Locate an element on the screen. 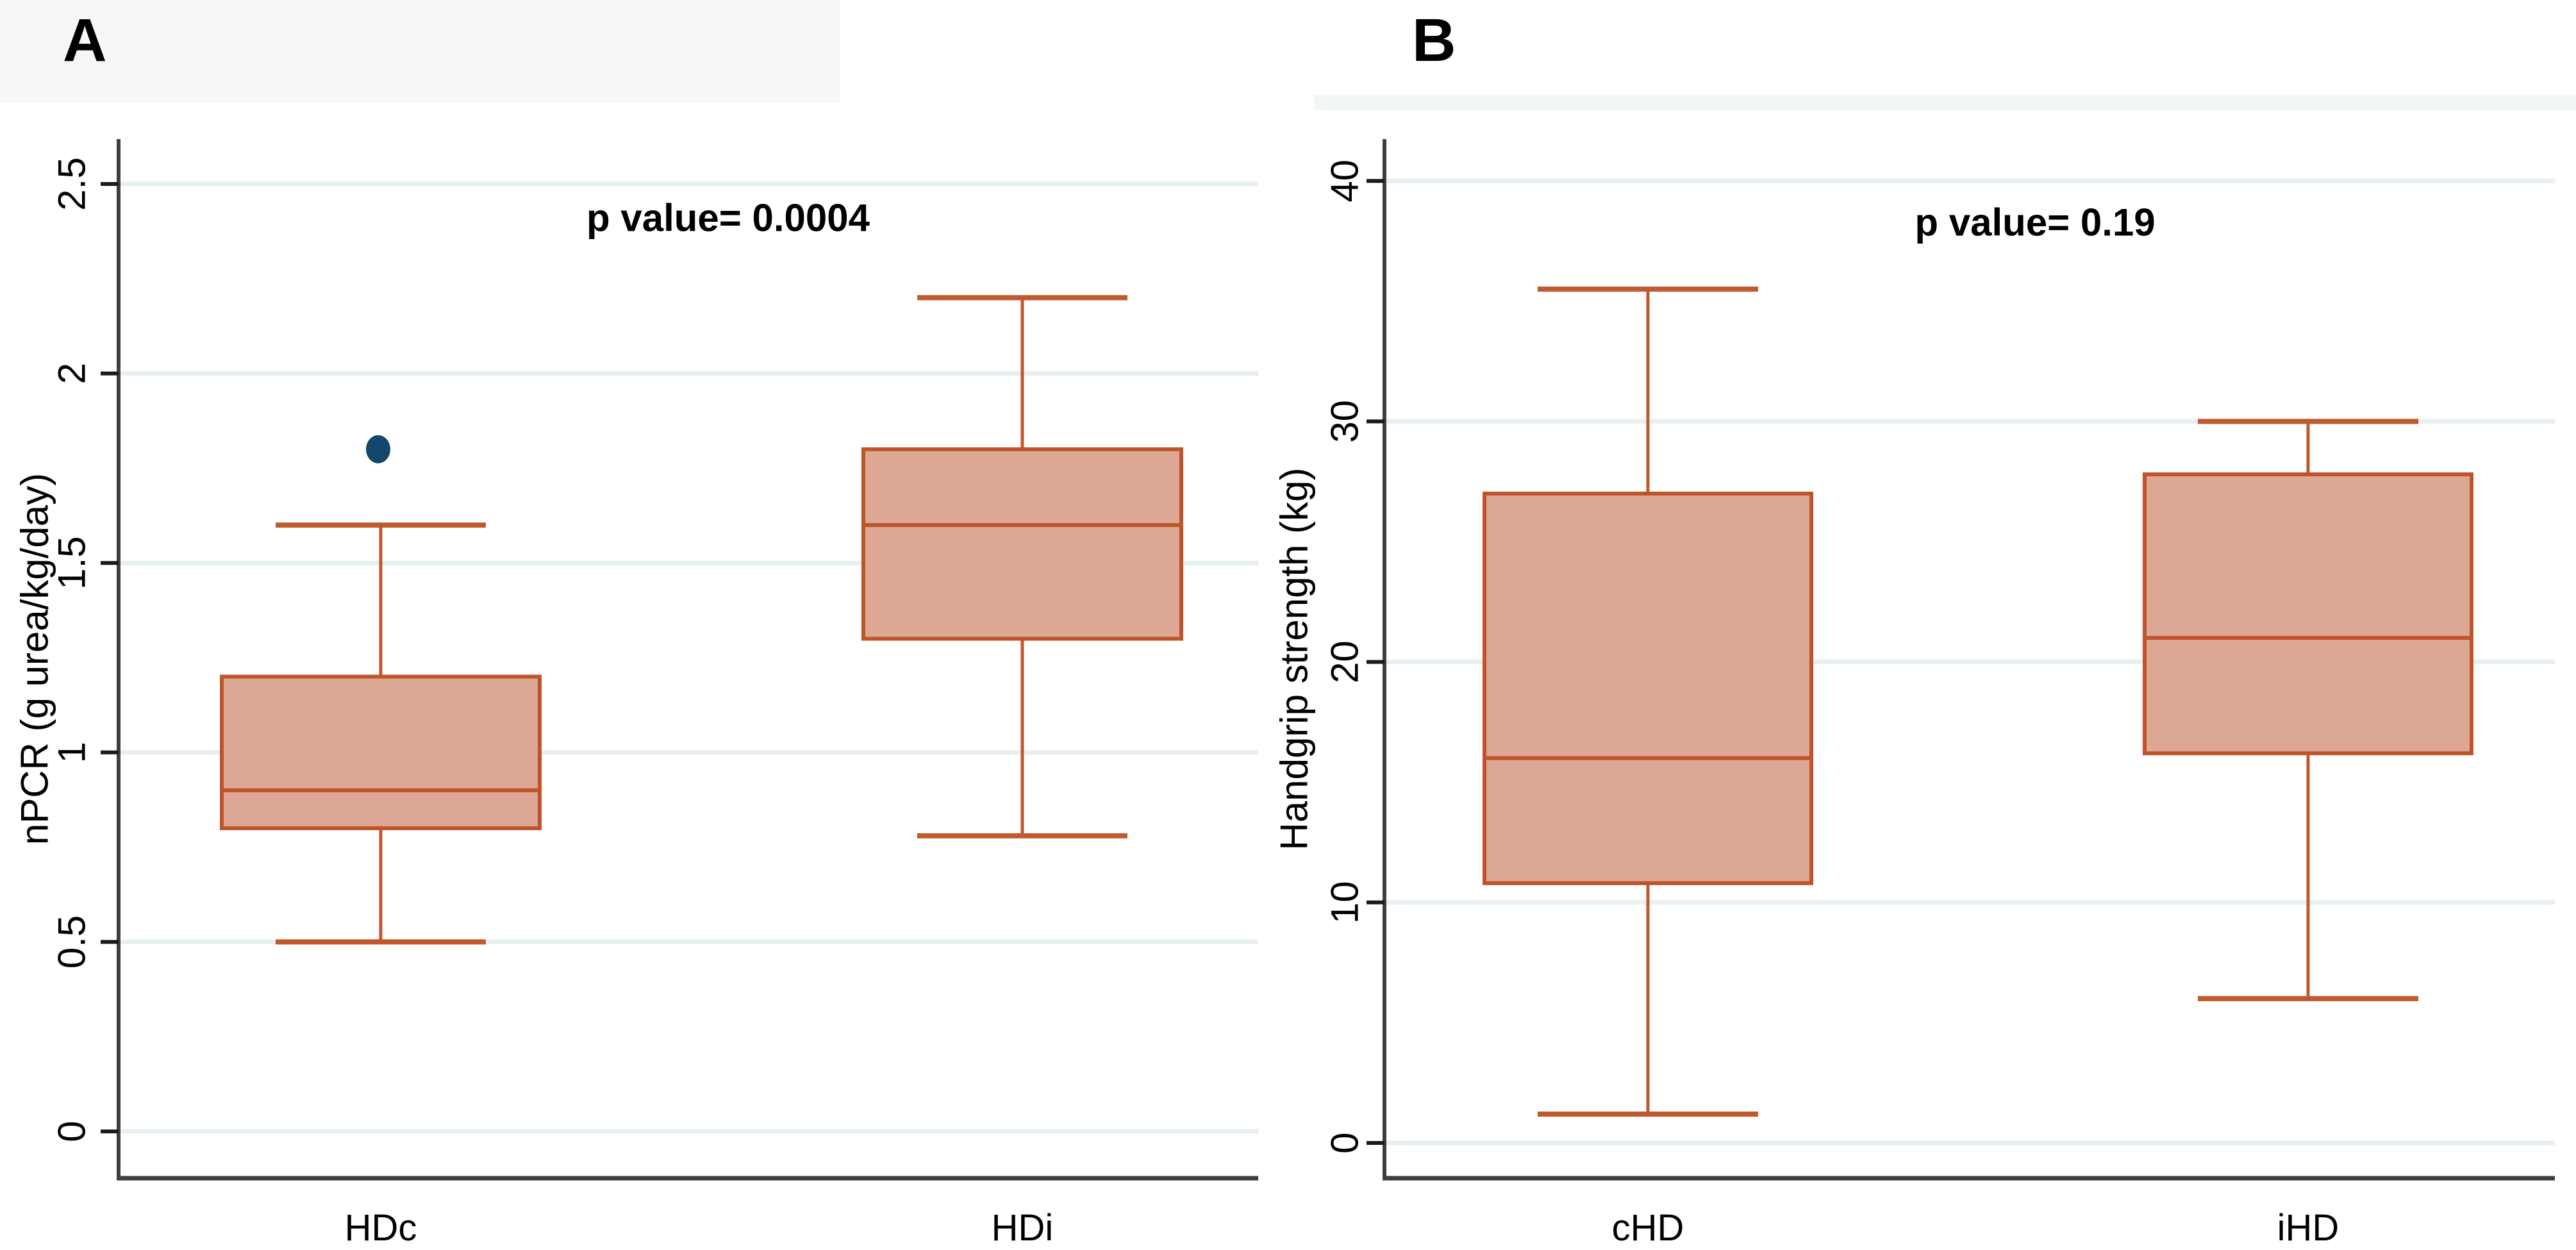  panel-b-pvalue: p value= 0.19 is located at coordinates (2035, 223).